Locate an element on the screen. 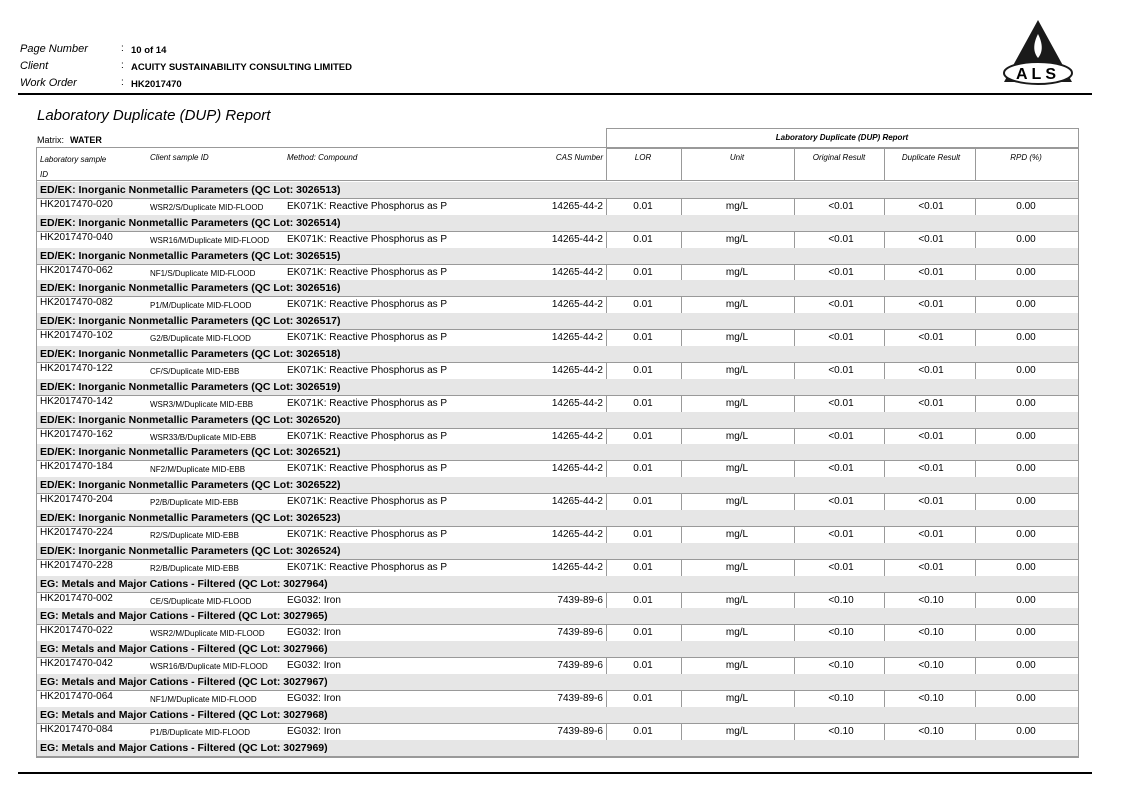  cell: 7439-89-6 is located at coordinates (580, 698).